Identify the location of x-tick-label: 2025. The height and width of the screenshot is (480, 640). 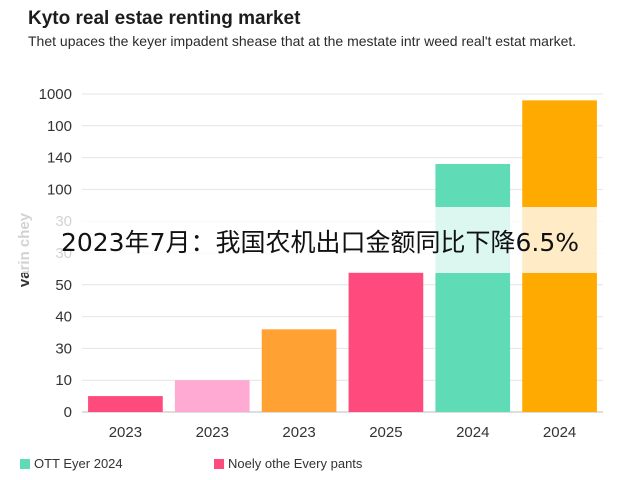
(385, 432).